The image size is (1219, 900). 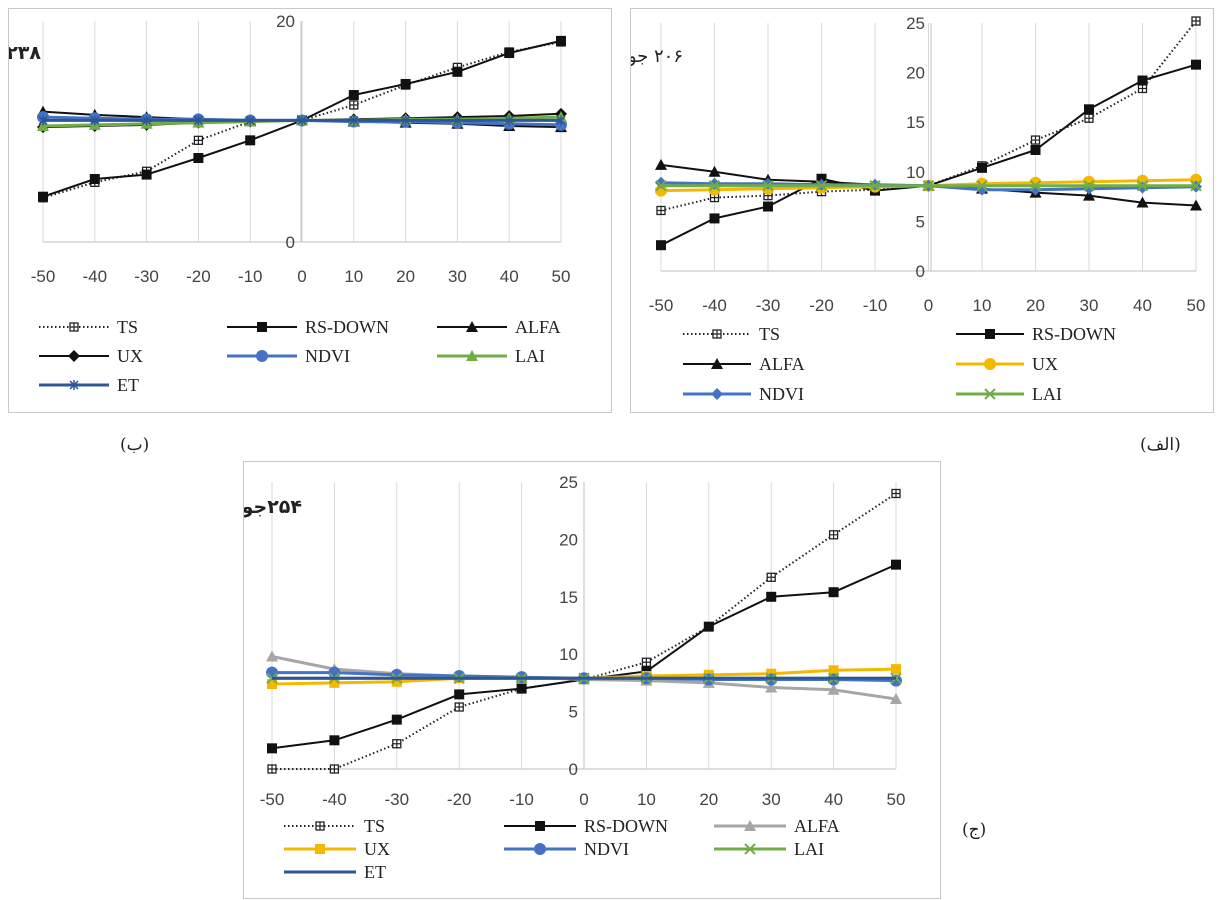 What do you see at coordinates (1089, 305) in the screenshot?
I see `x-tick-label: 30` at bounding box center [1089, 305].